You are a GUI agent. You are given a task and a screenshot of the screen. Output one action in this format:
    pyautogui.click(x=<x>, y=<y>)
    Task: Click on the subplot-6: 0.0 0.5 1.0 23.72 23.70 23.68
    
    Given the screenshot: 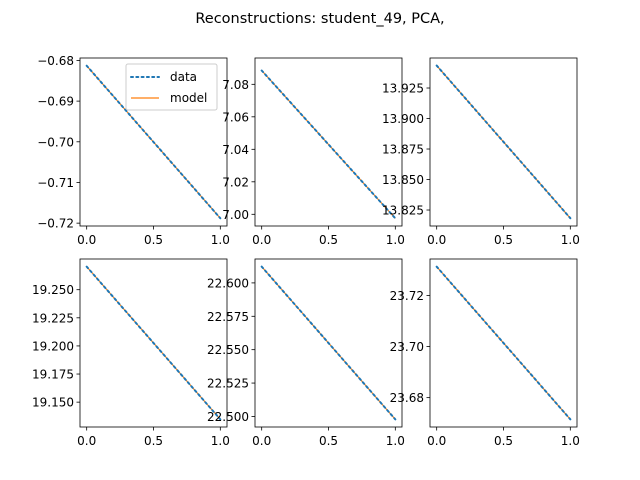 What is the action you would take?
    pyautogui.click(x=485, y=353)
    